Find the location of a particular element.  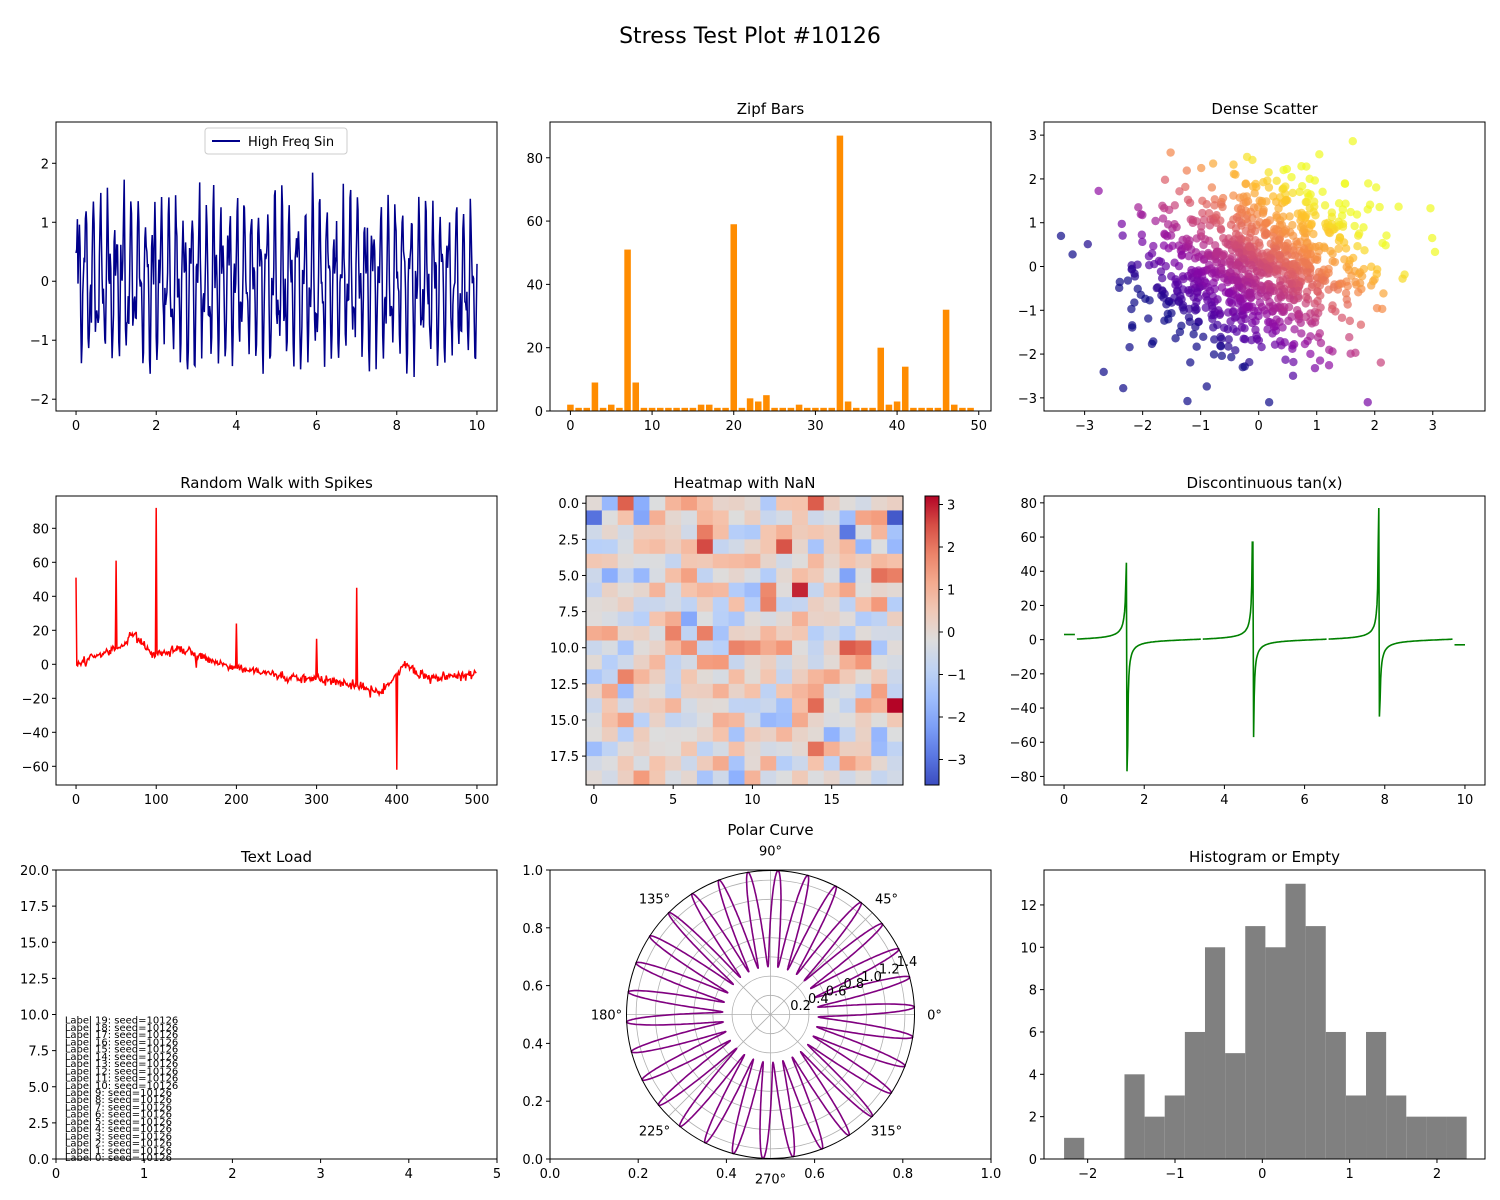

series-line-random-walk is located at coordinates (276, 638).